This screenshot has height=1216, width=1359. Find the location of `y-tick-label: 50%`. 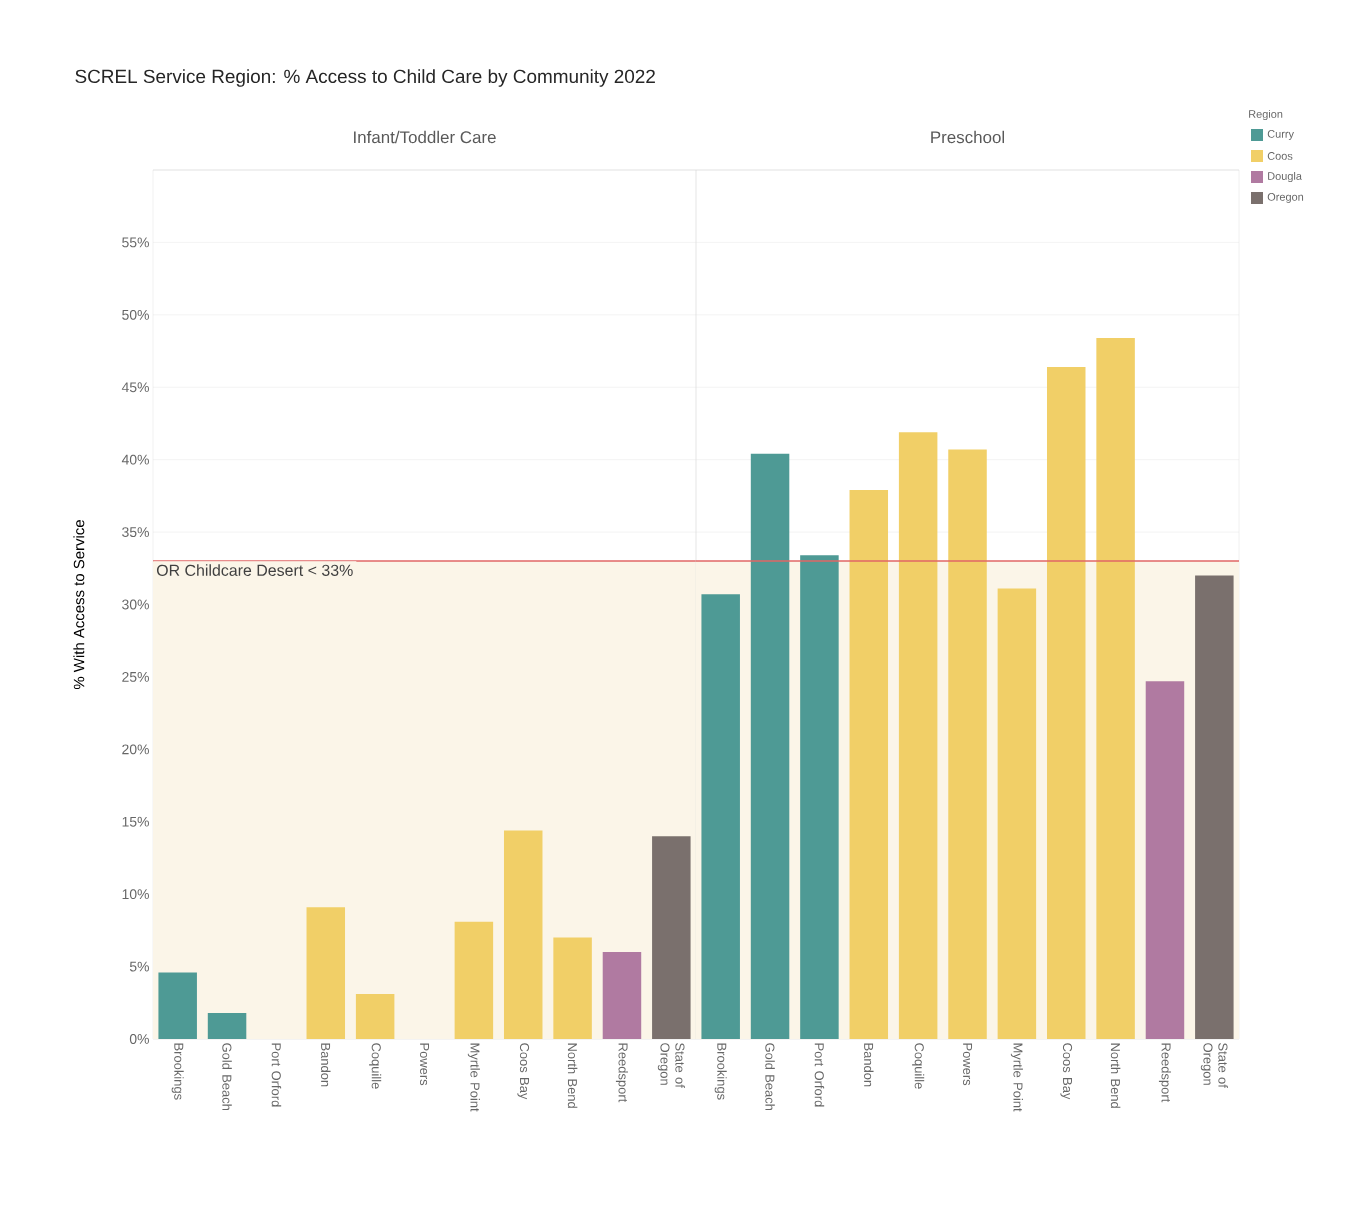

y-tick-label: 50% is located at coordinates (135, 314).